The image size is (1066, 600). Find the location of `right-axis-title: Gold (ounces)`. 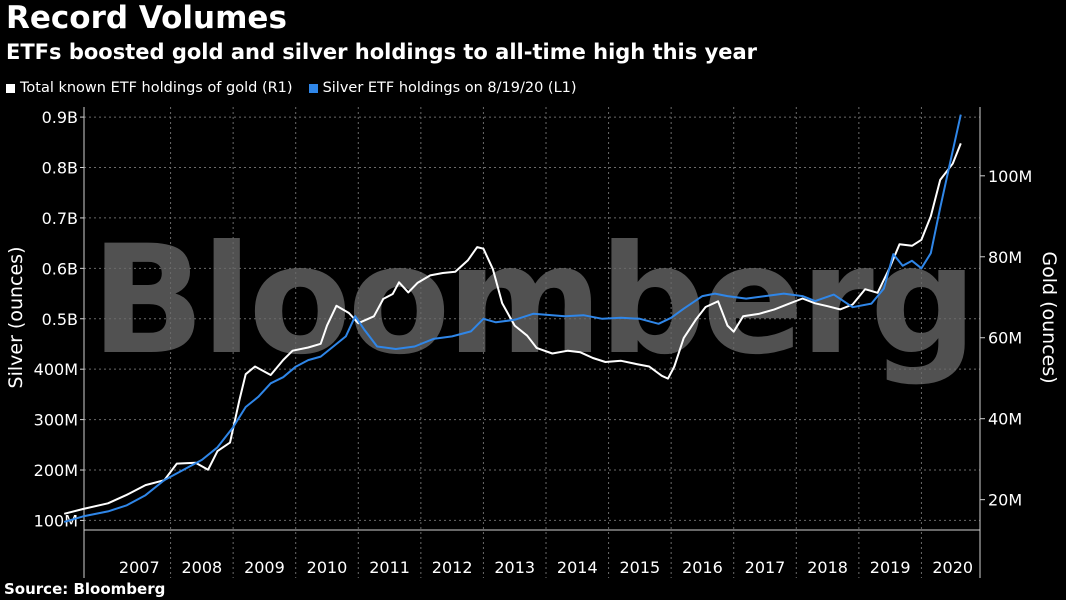

right-axis-title: Gold (ounces) is located at coordinates (1049, 317).